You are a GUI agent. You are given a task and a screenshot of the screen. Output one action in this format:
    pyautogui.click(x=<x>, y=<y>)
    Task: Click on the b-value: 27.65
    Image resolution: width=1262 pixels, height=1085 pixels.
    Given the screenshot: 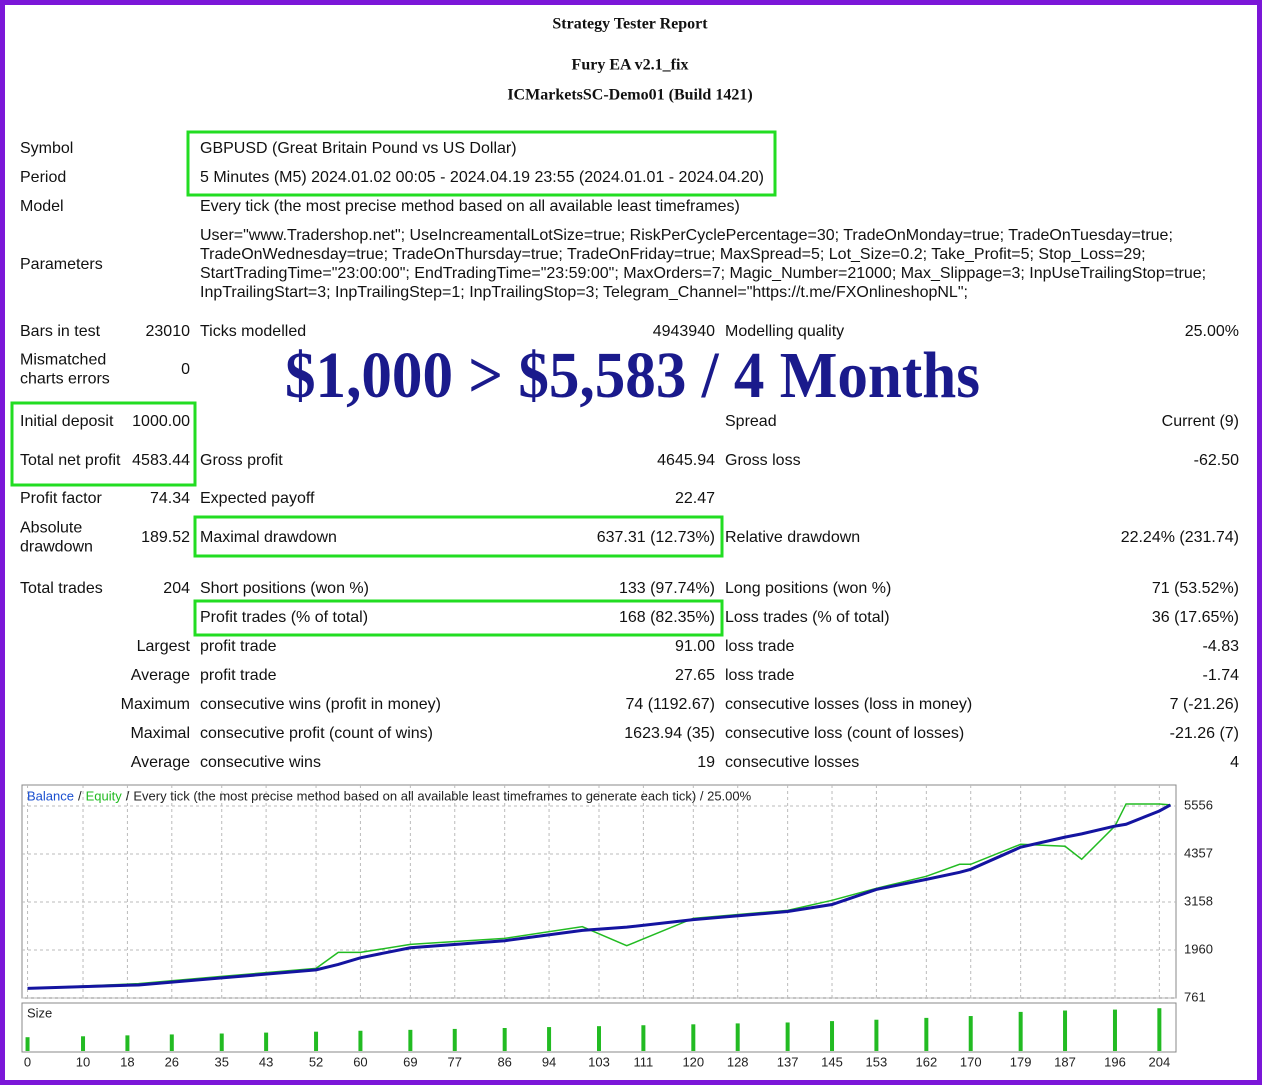 What is the action you would take?
    pyautogui.click(x=695, y=675)
    